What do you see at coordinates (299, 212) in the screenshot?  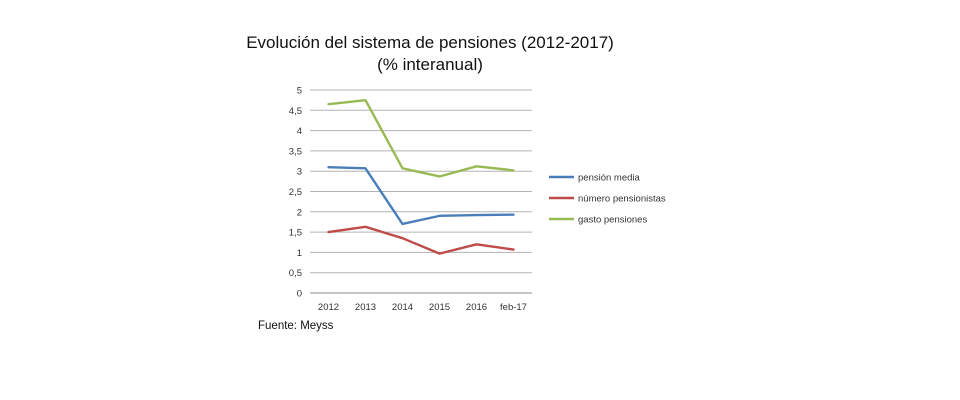 I see `y-tick-label: 2` at bounding box center [299, 212].